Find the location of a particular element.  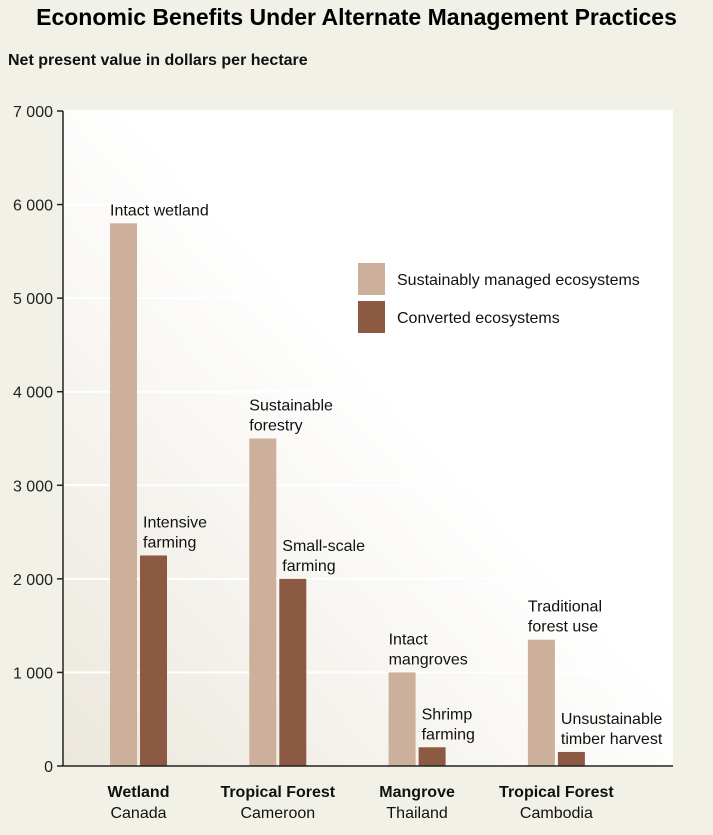

y-axis-label: Net present value in dollars per hectare is located at coordinates (158, 60).